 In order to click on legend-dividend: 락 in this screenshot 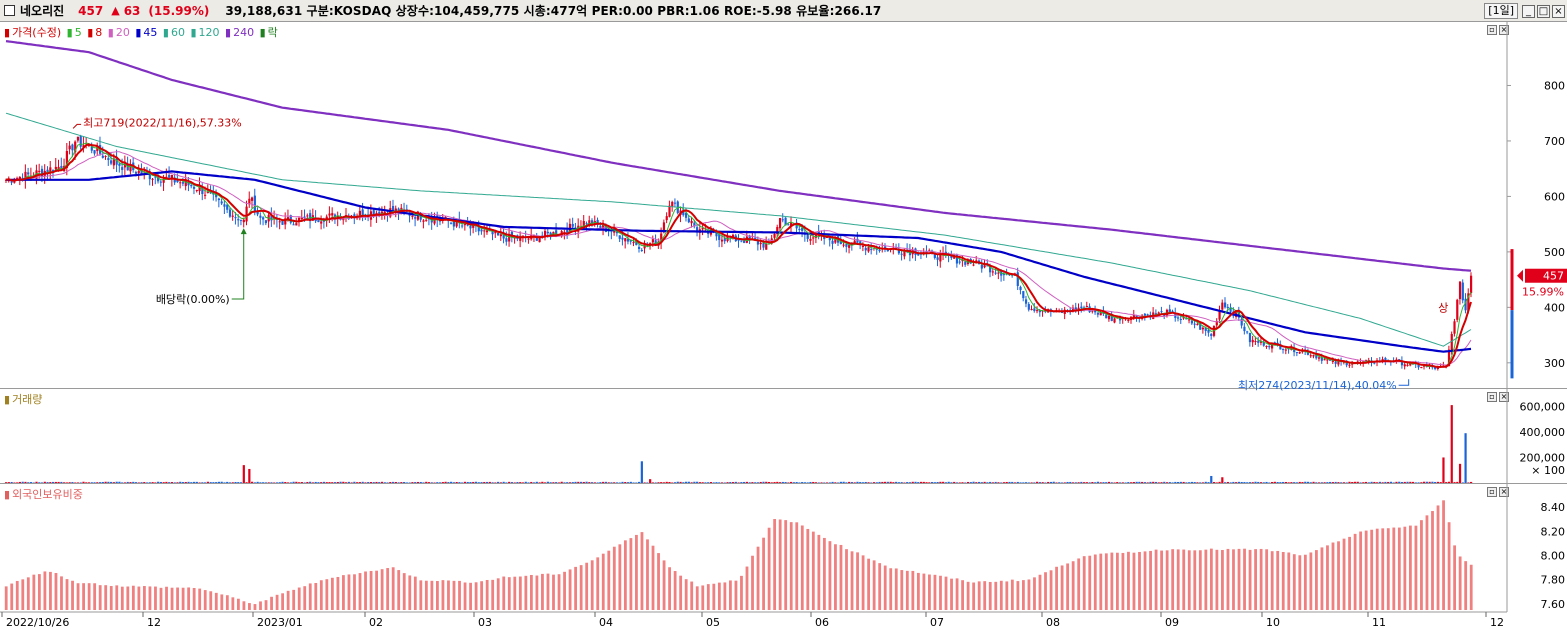, I will do `click(272, 32)`.